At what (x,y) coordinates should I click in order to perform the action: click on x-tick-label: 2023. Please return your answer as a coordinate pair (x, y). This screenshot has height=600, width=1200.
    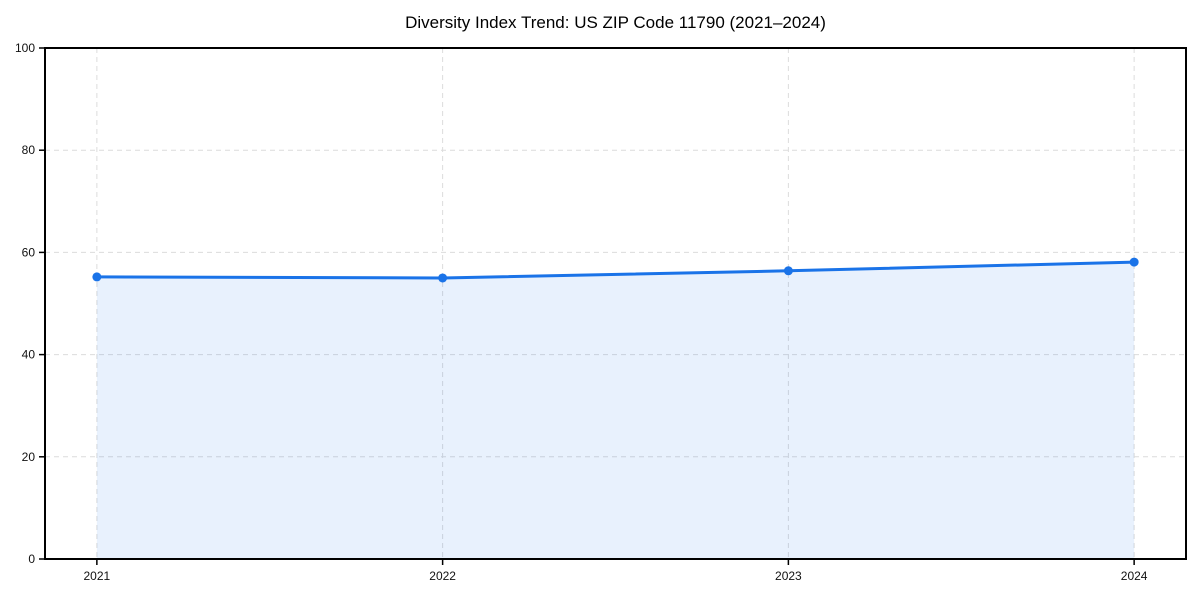
    Looking at the image, I should click on (788, 576).